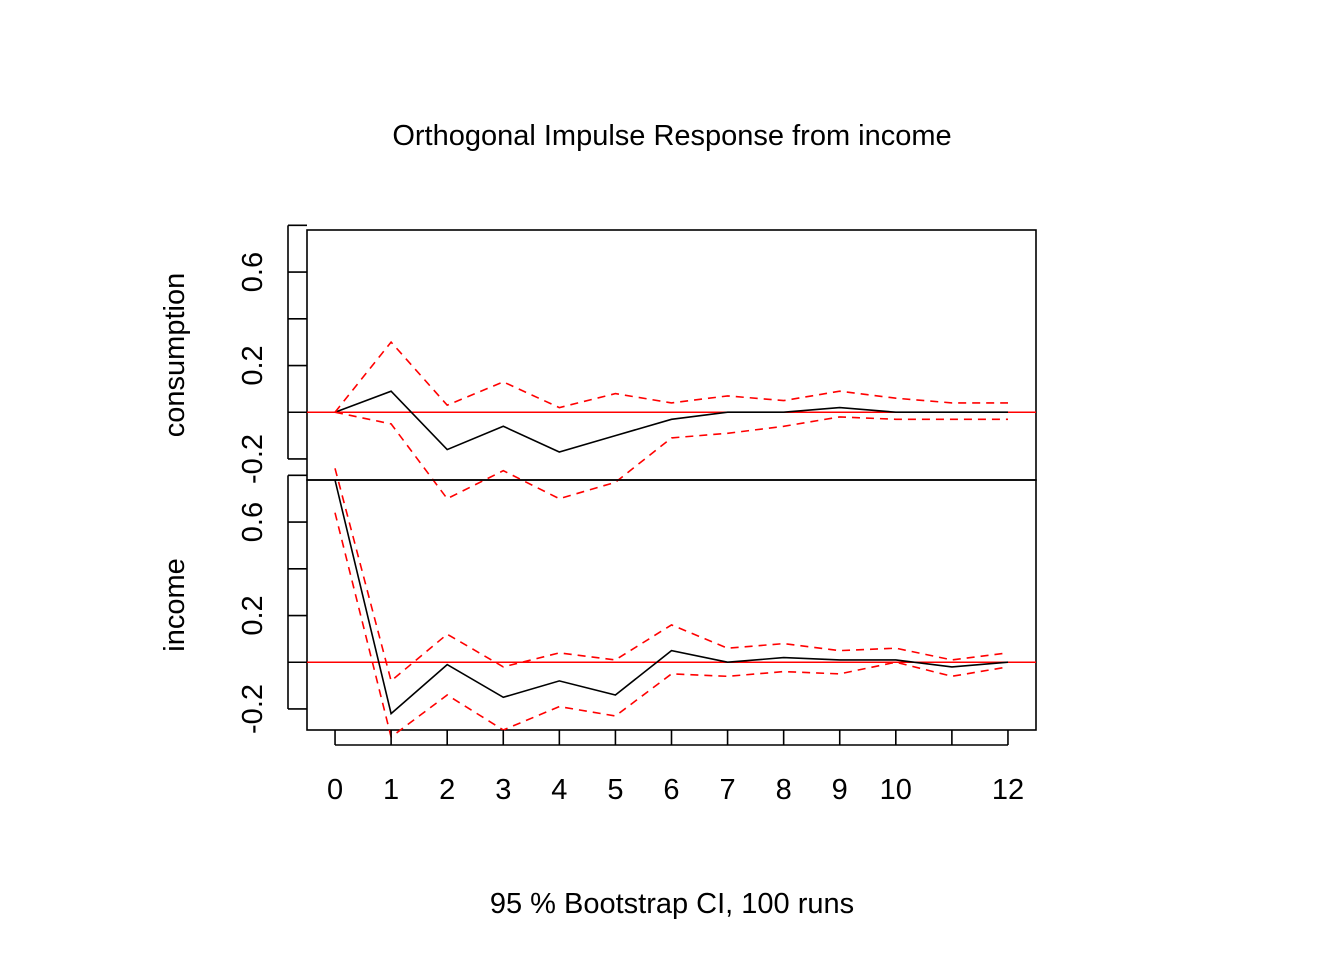 The image size is (1344, 960). I want to click on chart-title: Orthogonal Impulse Response from income, so click(671, 136).